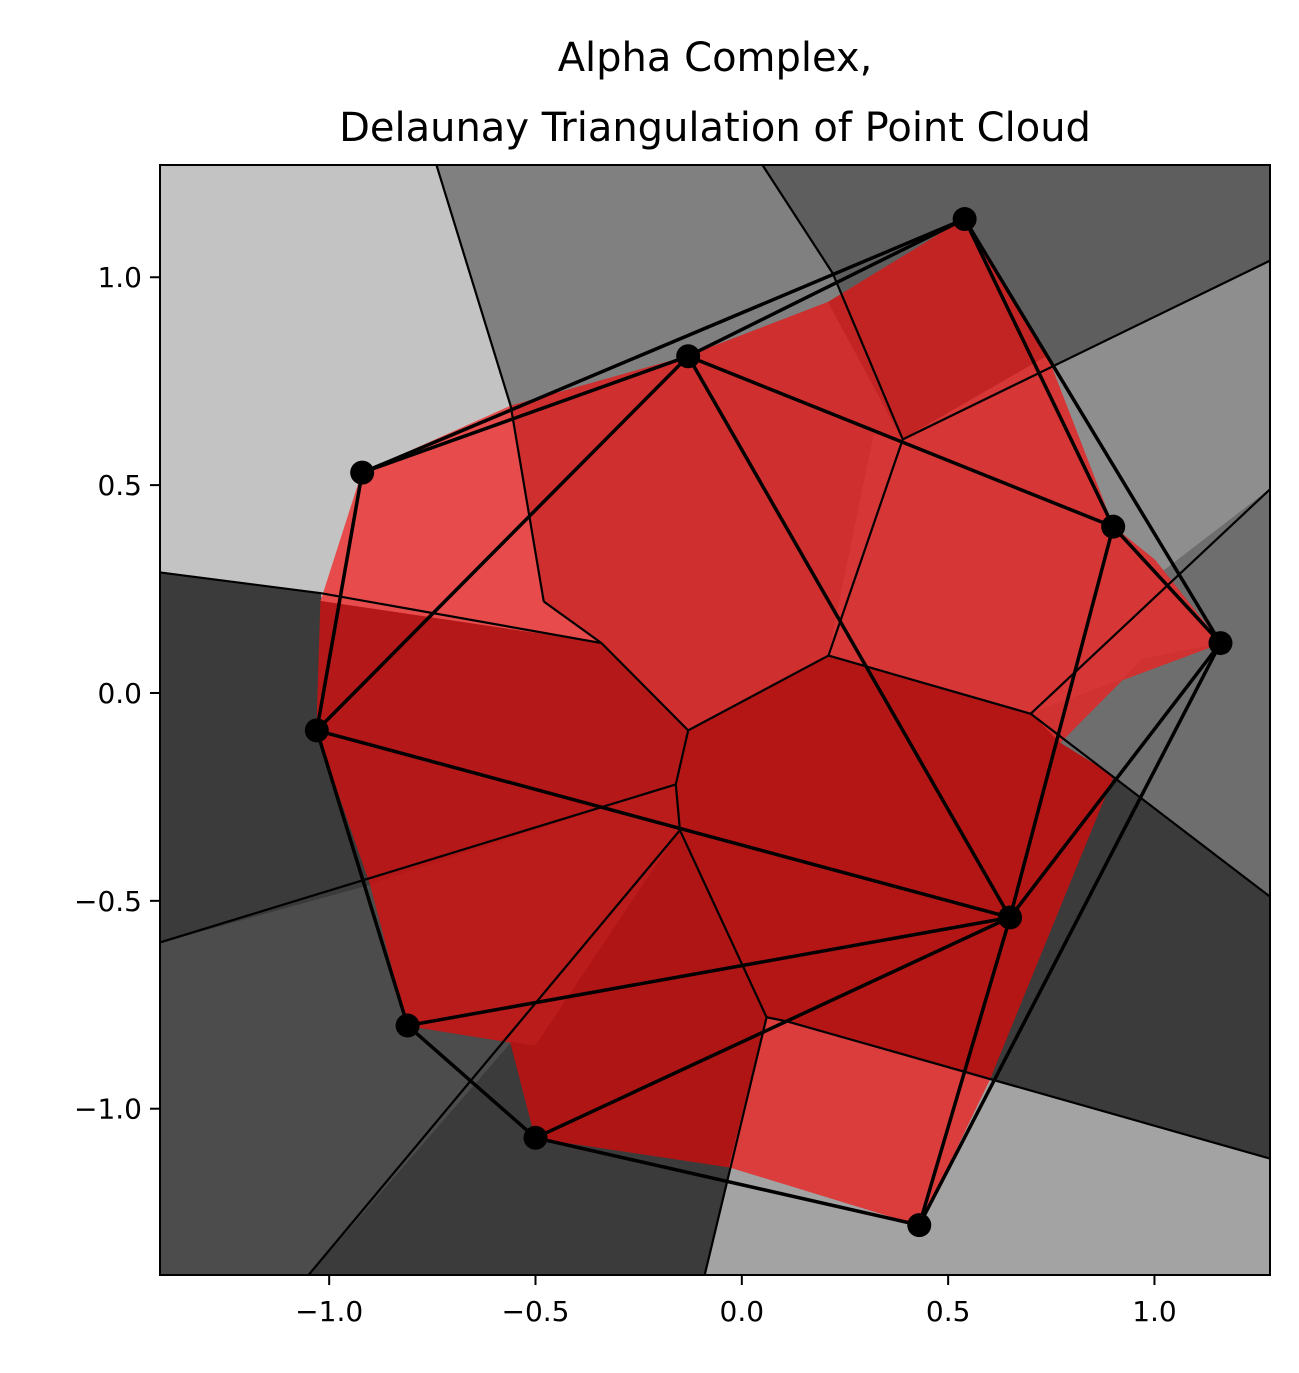 This screenshot has width=1299, height=1373. I want to click on x-axis: −1.0 −0.5 0.0 0.5 1.0, so click(736, 1301).